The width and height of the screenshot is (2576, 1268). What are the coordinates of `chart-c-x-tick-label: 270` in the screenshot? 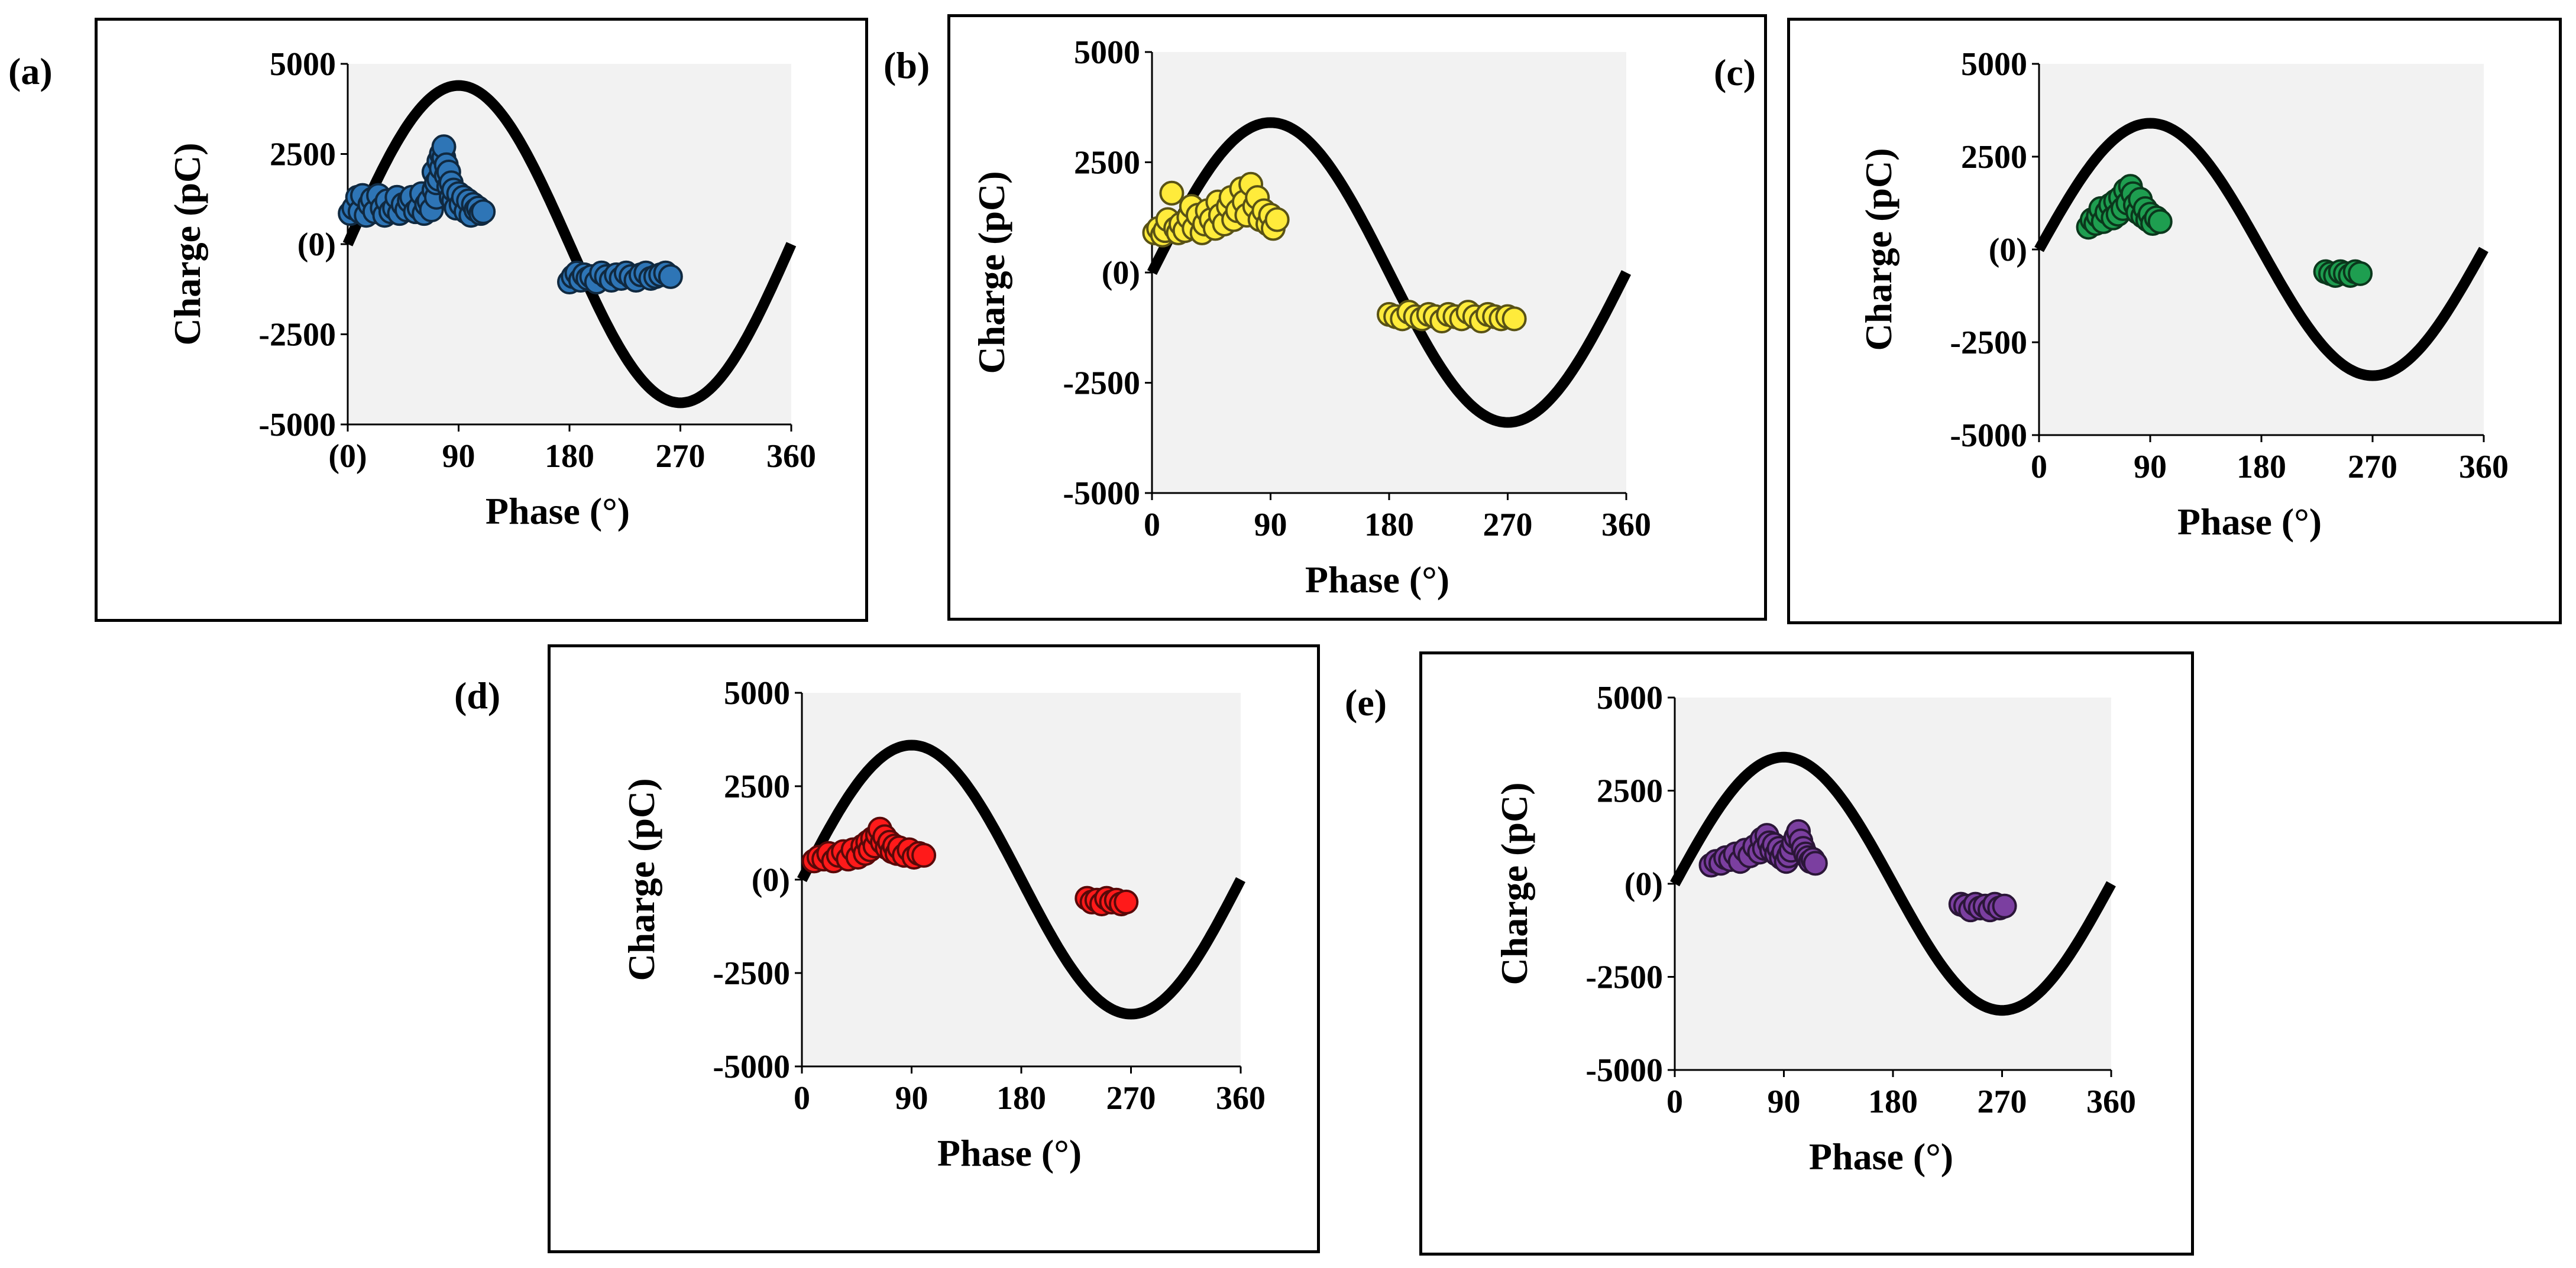 It's located at (2372, 467).